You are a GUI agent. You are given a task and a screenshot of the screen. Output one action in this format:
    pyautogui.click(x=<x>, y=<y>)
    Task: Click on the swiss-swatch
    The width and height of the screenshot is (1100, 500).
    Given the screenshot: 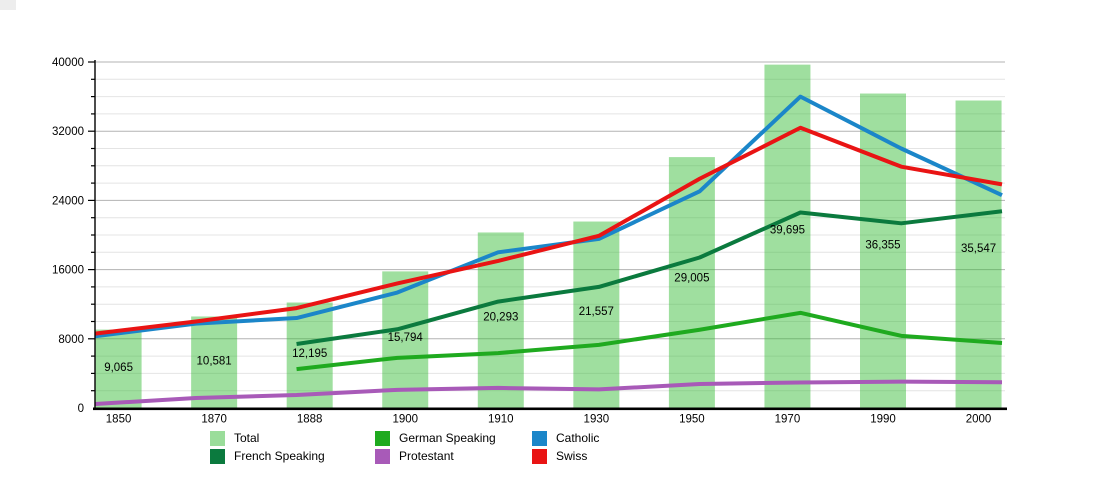 What is the action you would take?
    pyautogui.click(x=539, y=456)
    